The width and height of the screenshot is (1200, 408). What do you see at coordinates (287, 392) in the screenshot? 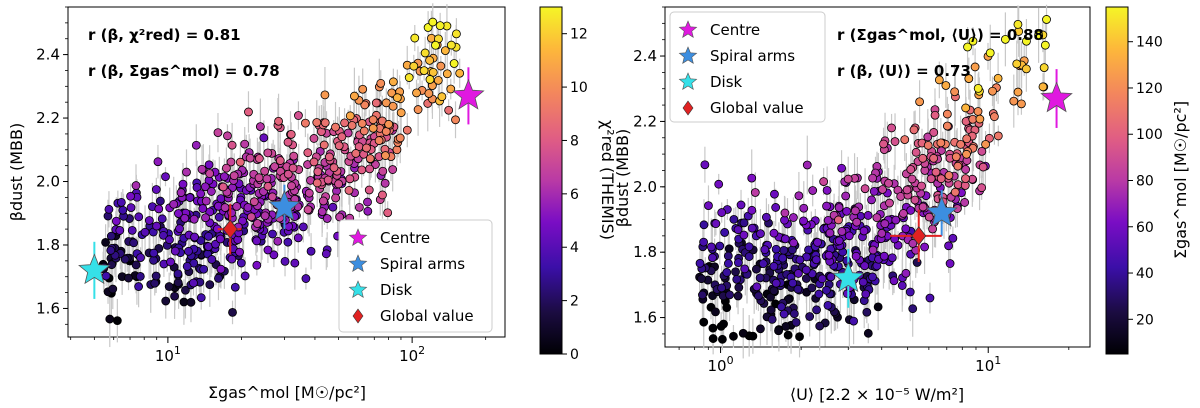
I see `left-x-axis-label: Σgas^mol [M☉/pc²]` at bounding box center [287, 392].